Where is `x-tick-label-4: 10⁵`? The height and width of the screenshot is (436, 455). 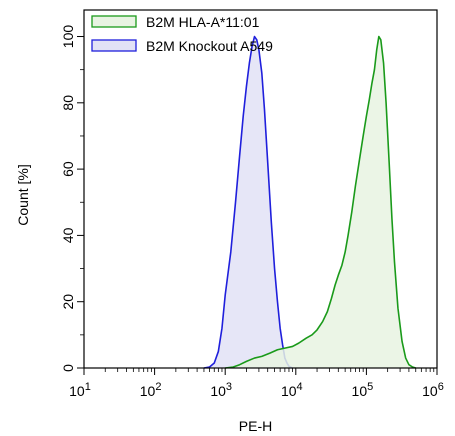 x-tick-label-4: 10⁵ is located at coordinates (363, 390).